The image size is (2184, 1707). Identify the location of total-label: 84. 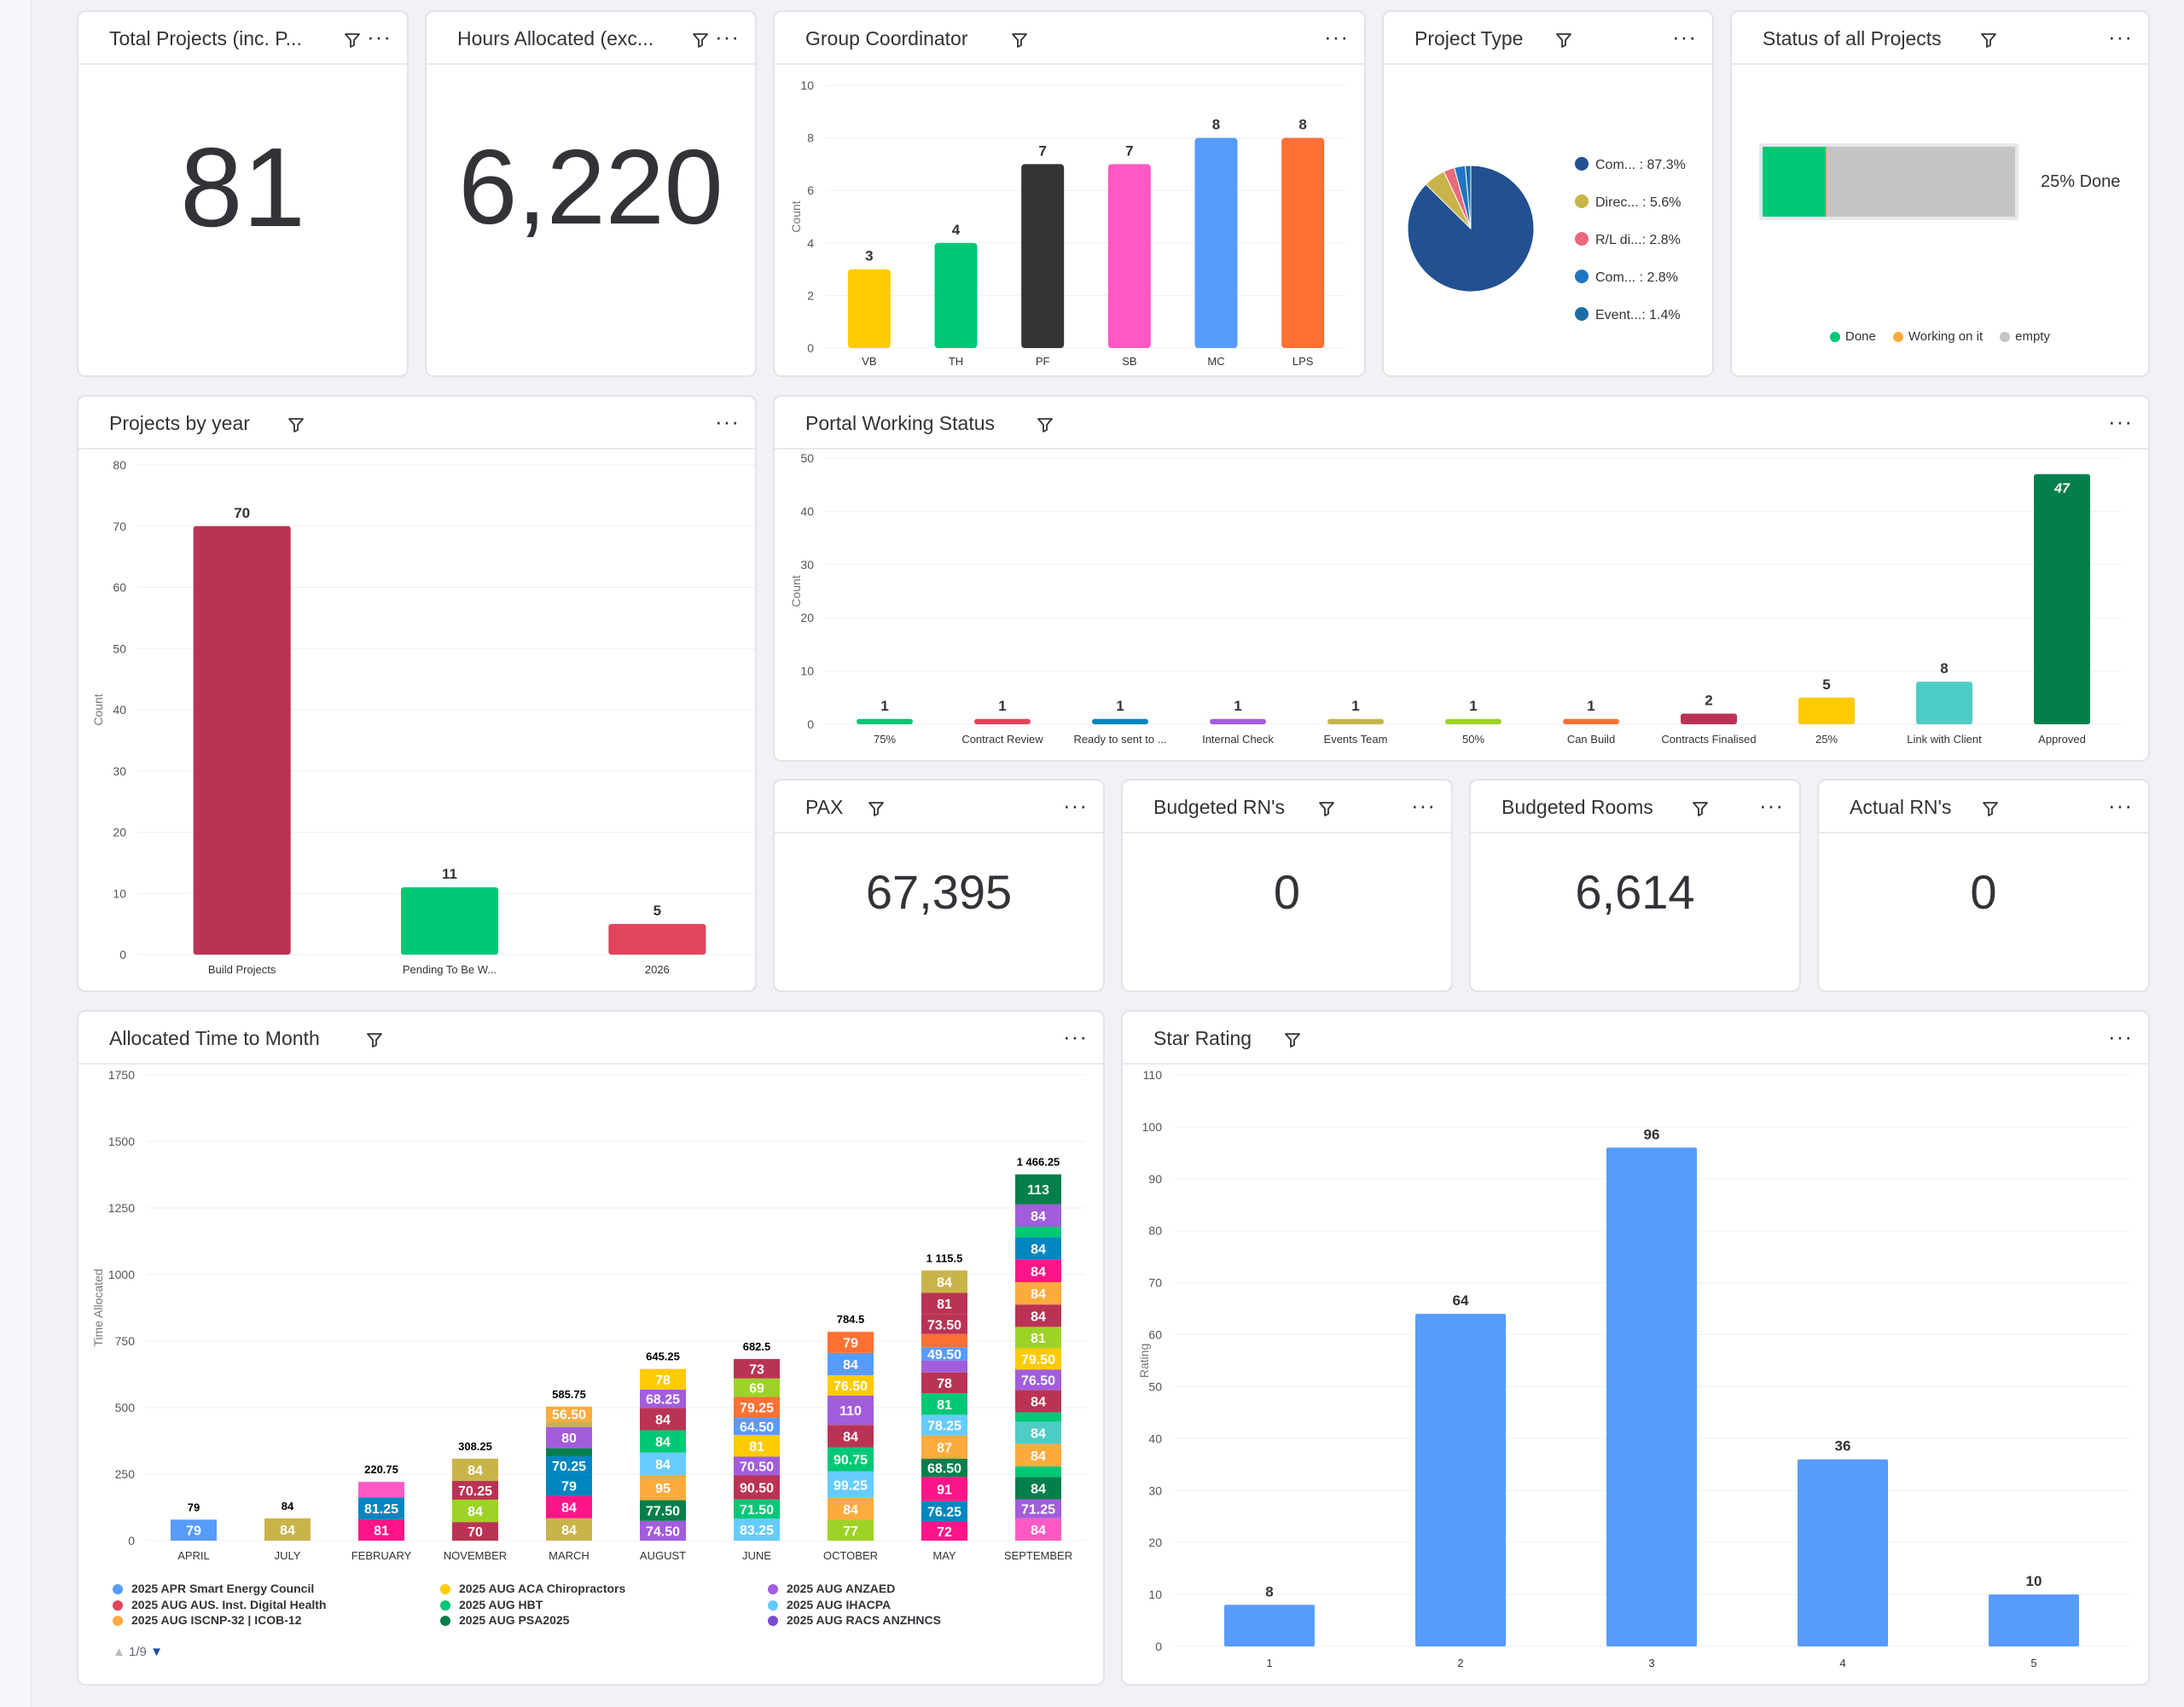
(288, 1506).